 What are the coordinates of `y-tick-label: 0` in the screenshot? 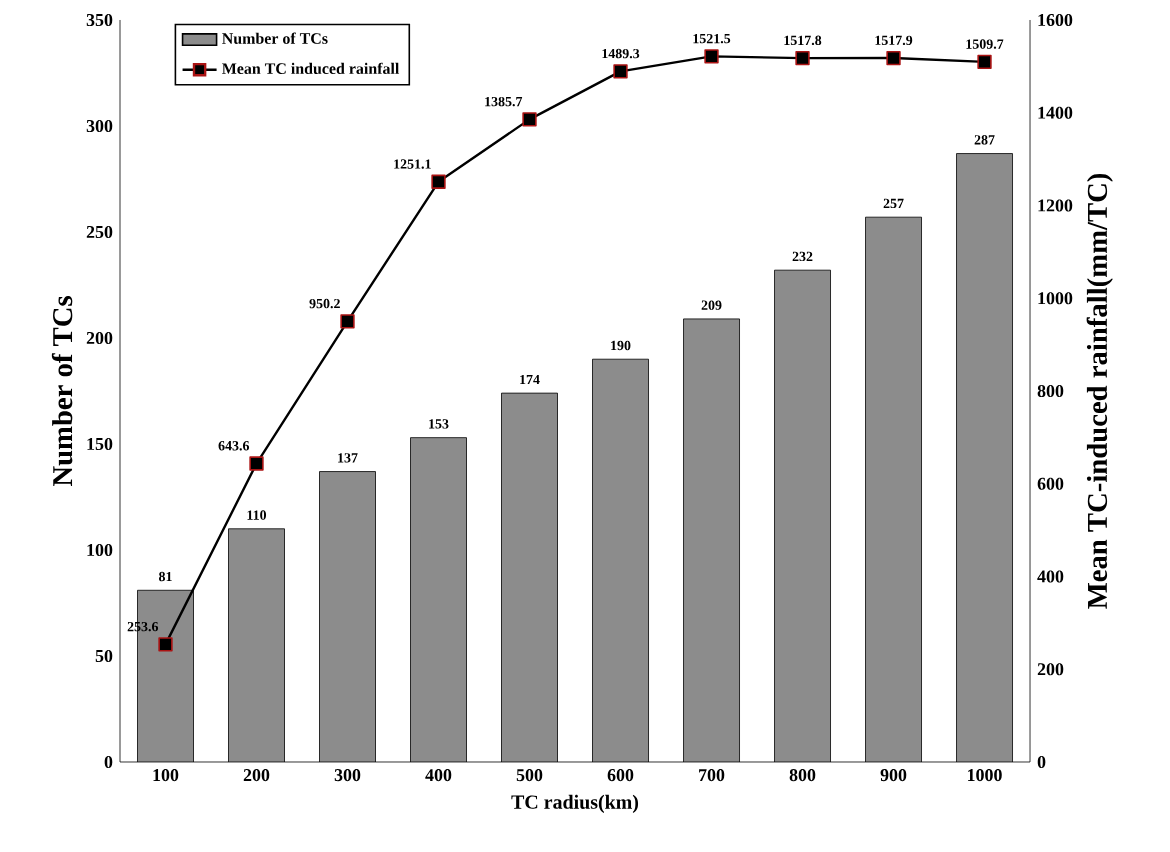 It's located at (108, 762).